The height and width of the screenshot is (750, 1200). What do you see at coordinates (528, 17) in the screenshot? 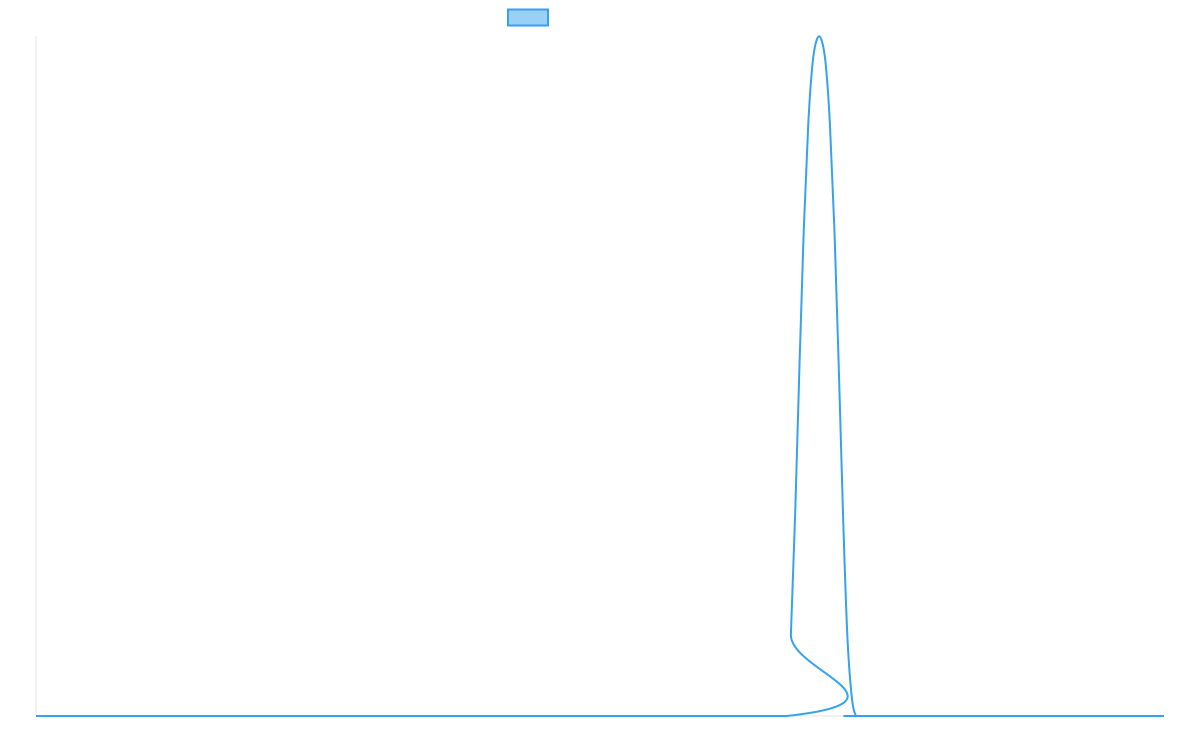
I see `legend-swatch` at bounding box center [528, 17].